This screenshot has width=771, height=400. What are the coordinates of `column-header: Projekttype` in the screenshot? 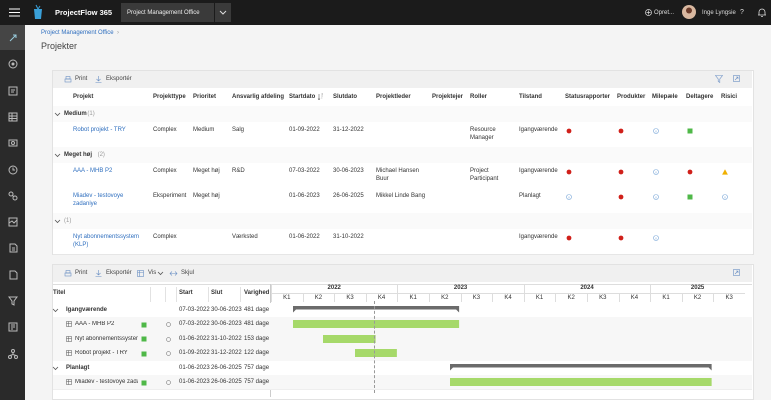 It's located at (169, 97).